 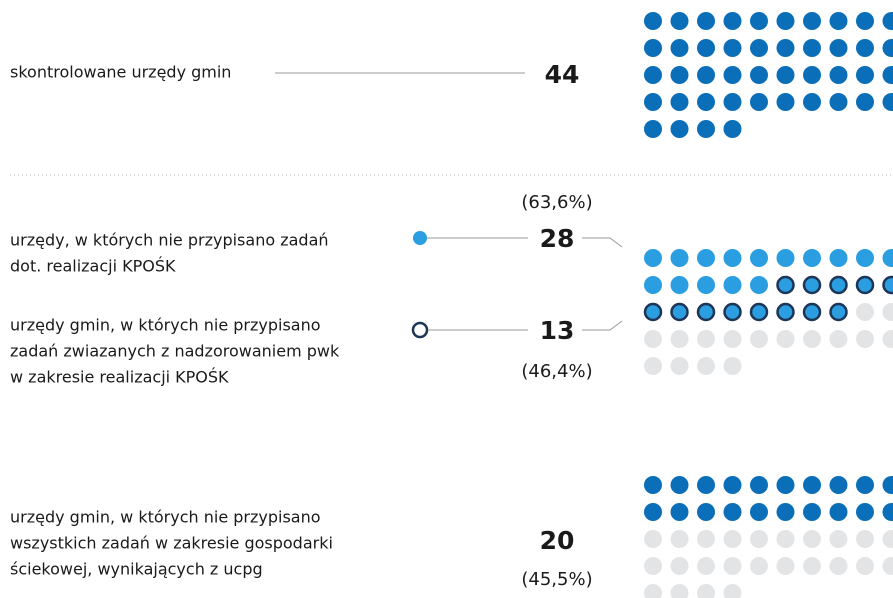 I want to click on total-label: skontrolowane urzędy gmin, so click(x=120, y=72).